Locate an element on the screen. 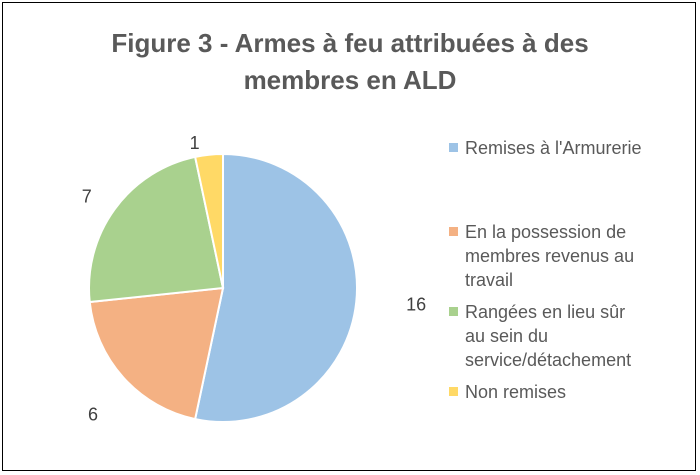 This screenshot has width=700, height=475. data-label-1: 6 is located at coordinates (93, 414).